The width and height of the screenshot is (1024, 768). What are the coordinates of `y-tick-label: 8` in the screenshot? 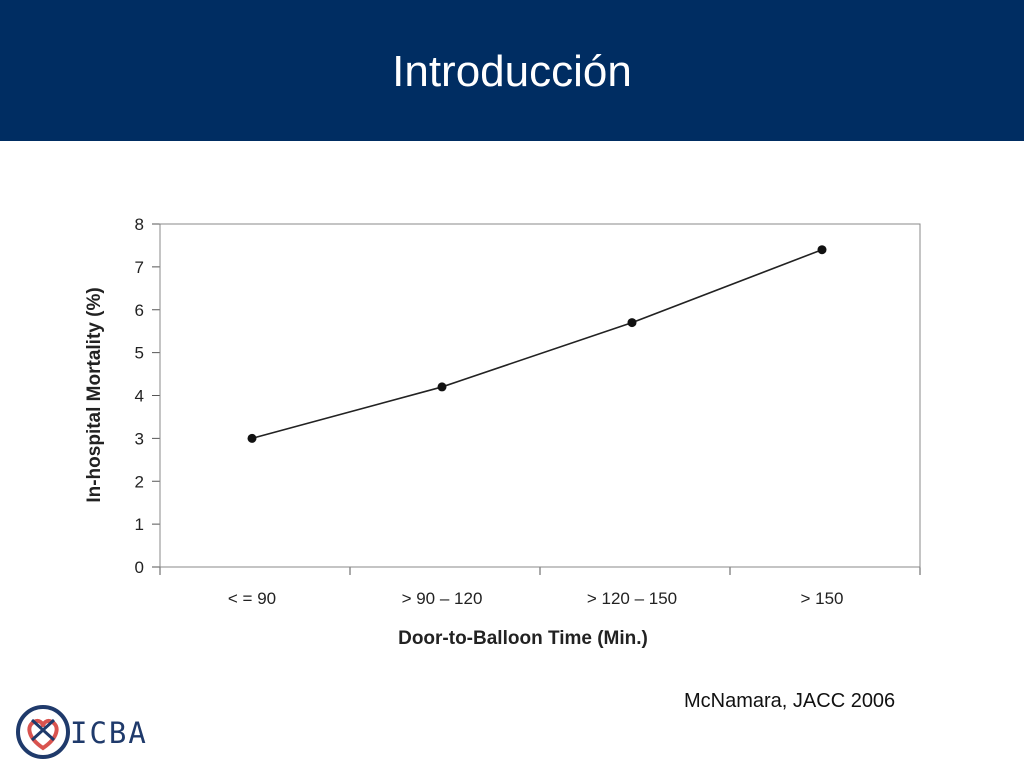 It's located at (139, 224).